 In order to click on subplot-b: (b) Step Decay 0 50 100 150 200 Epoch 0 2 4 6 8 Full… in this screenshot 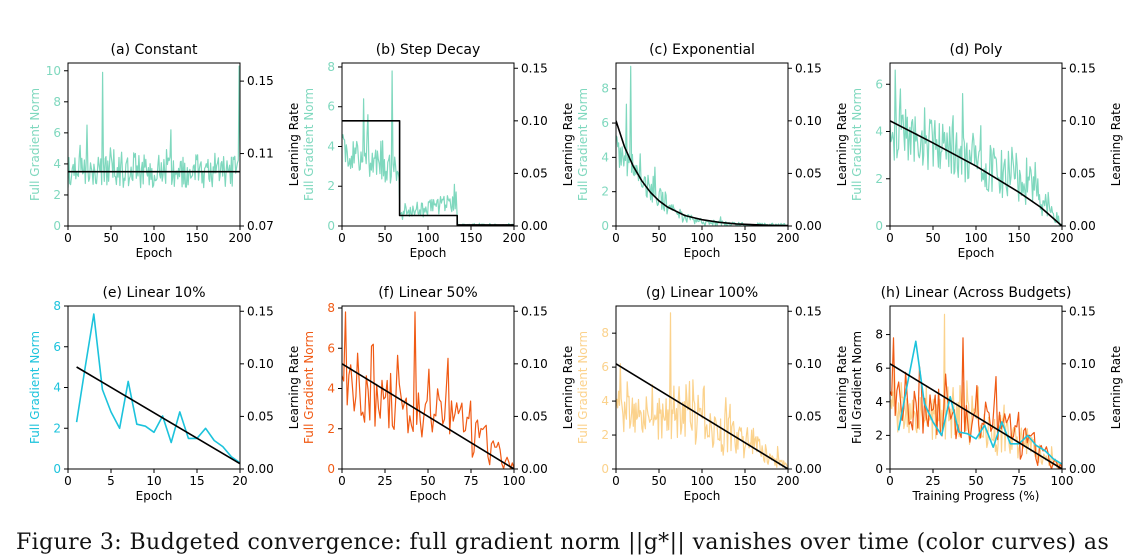, I will do `click(438, 151)`.